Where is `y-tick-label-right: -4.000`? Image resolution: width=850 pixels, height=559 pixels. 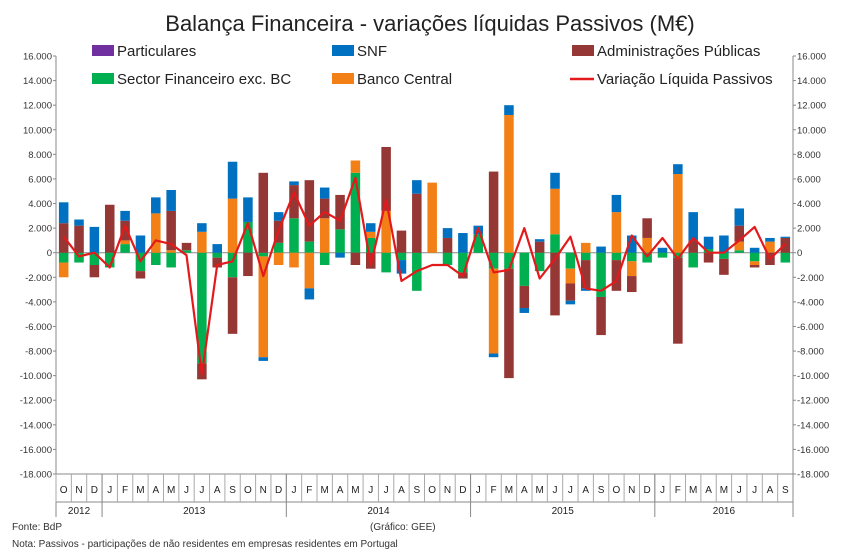 y-tick-label-right: -4.000 is located at coordinates (810, 302).